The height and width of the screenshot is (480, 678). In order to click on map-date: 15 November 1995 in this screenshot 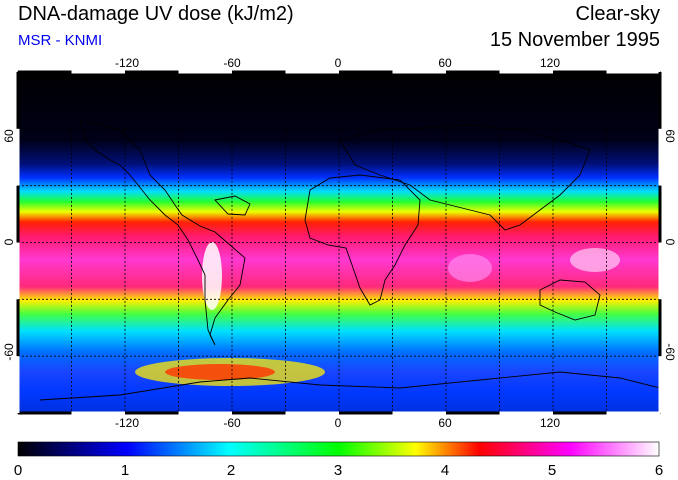, I will do `click(574, 40)`.